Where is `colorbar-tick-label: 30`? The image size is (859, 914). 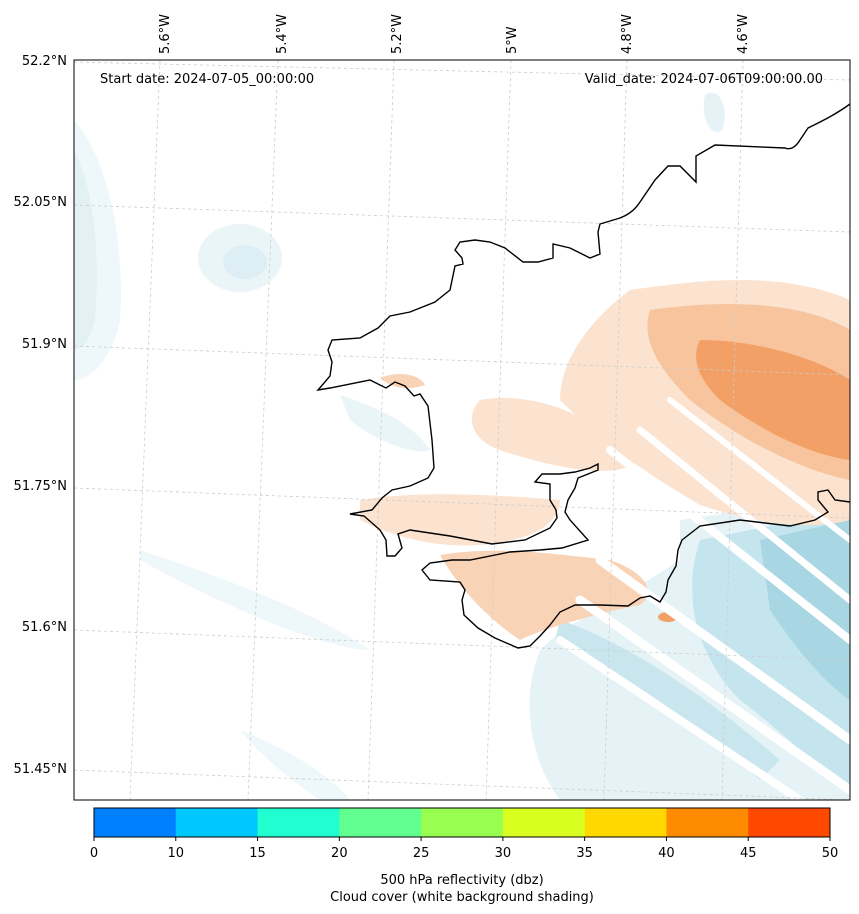 colorbar-tick-label: 30 is located at coordinates (503, 853).